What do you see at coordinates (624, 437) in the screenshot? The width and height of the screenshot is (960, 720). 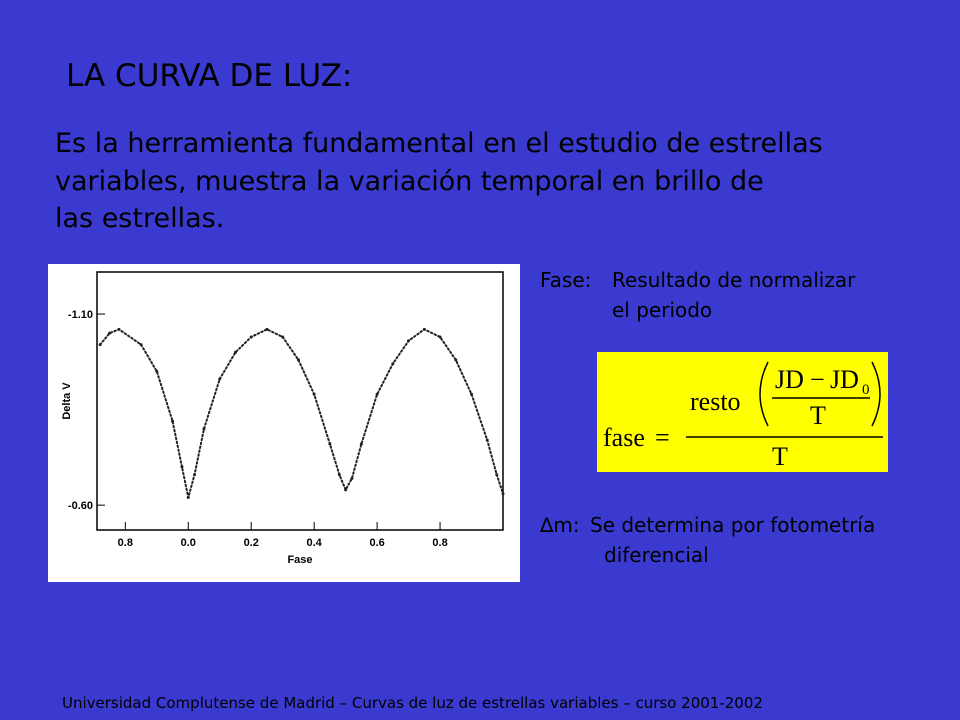 I see `formula-text: fase` at bounding box center [624, 437].